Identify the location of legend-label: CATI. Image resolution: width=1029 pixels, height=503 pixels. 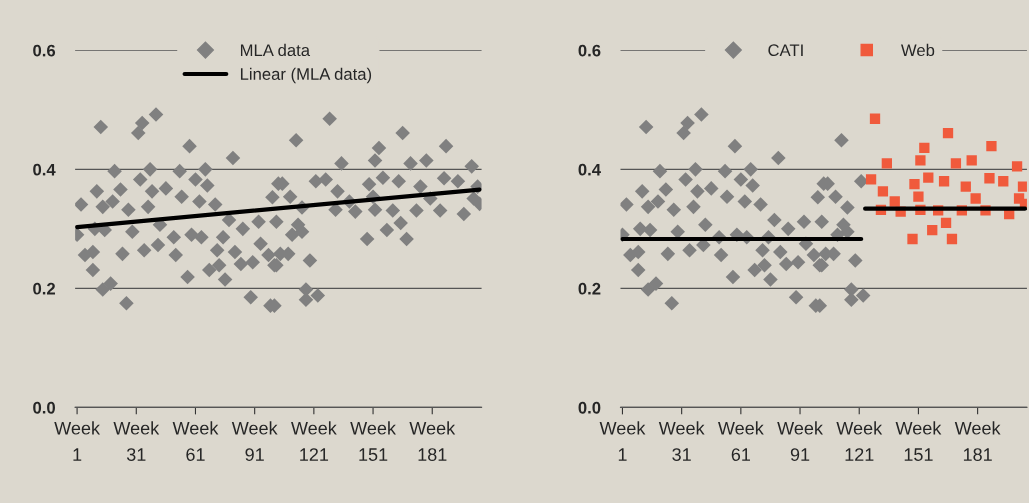
(785, 50).